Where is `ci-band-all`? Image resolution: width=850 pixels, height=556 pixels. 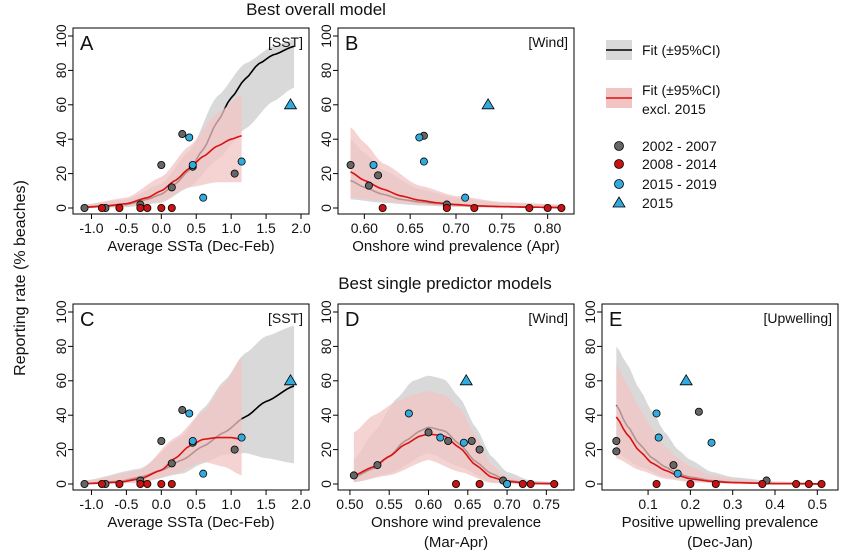
ci-band-all is located at coordinates (189, 123).